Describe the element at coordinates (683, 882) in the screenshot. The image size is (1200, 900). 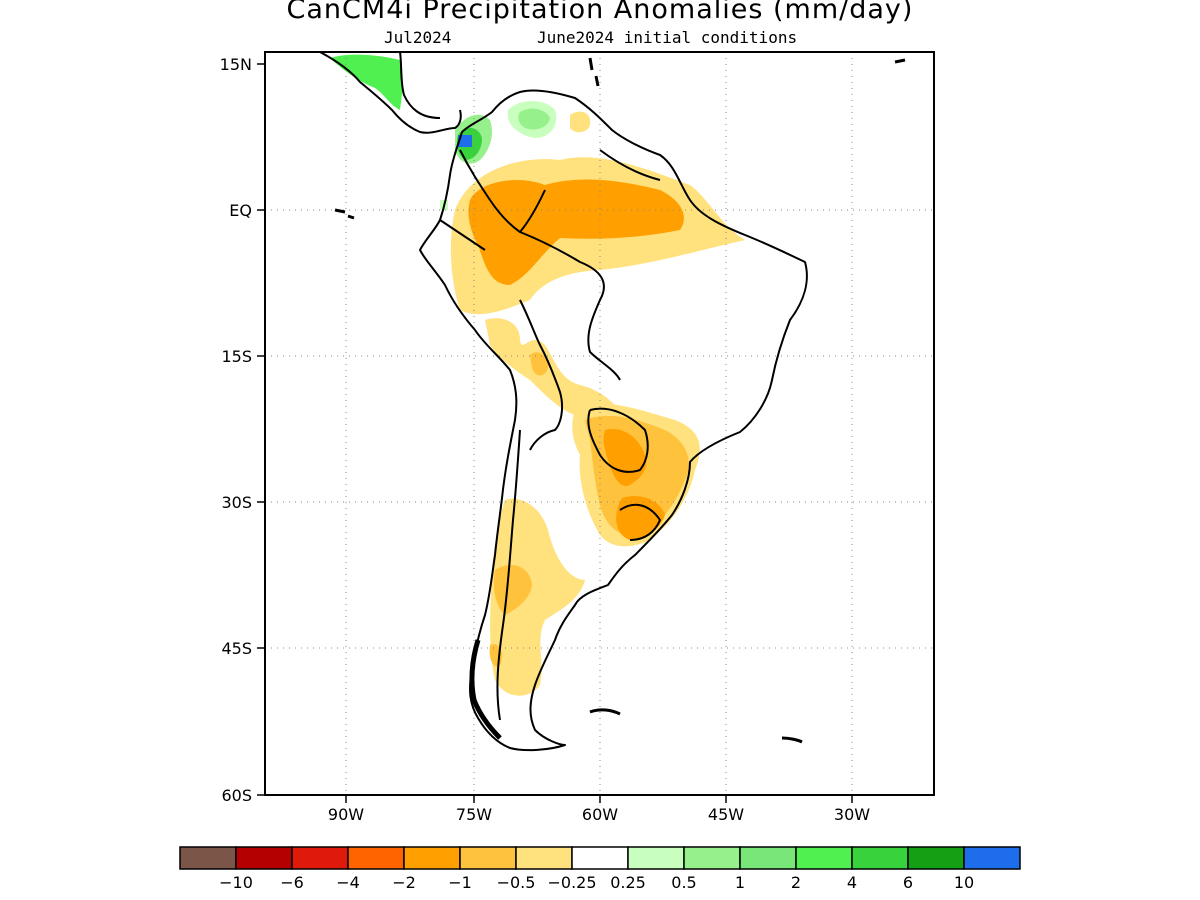
I see `colorbar-label: 0.5` at that location.